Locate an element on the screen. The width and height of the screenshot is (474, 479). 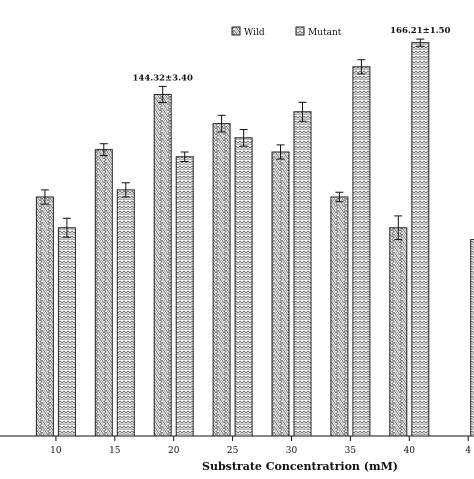
x-axis: 10 15 20 25 30 35 40 4 is located at coordinates (237, 445).